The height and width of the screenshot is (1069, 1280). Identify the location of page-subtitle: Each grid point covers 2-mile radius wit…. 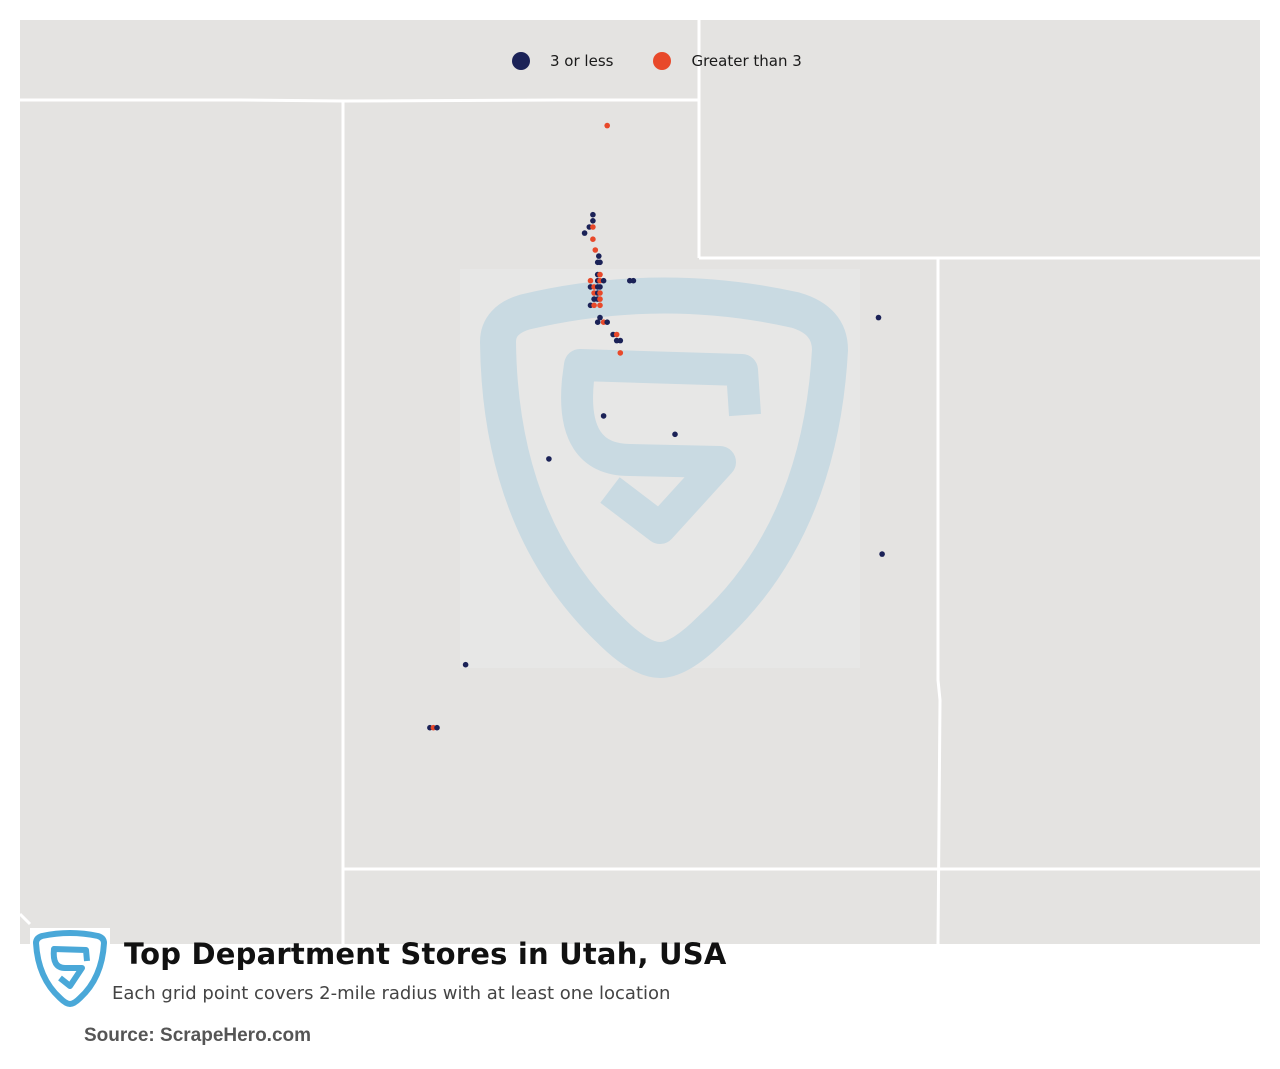
(391, 993).